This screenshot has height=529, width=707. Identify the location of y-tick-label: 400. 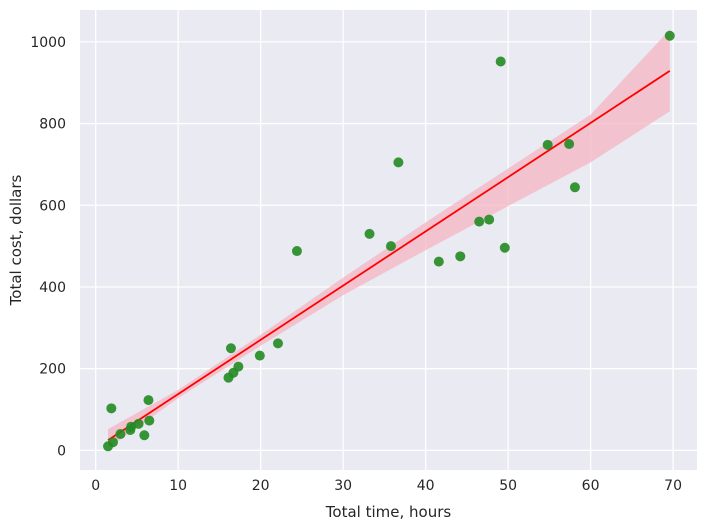
(52, 288).